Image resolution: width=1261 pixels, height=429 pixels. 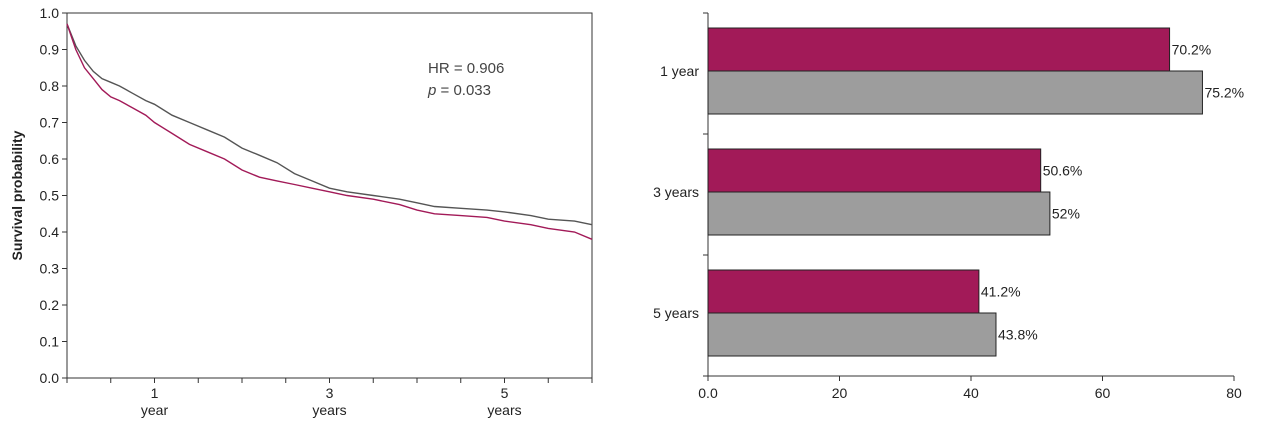 What do you see at coordinates (1063, 171) in the screenshot?
I see `bar-value-label: 50.6%` at bounding box center [1063, 171].